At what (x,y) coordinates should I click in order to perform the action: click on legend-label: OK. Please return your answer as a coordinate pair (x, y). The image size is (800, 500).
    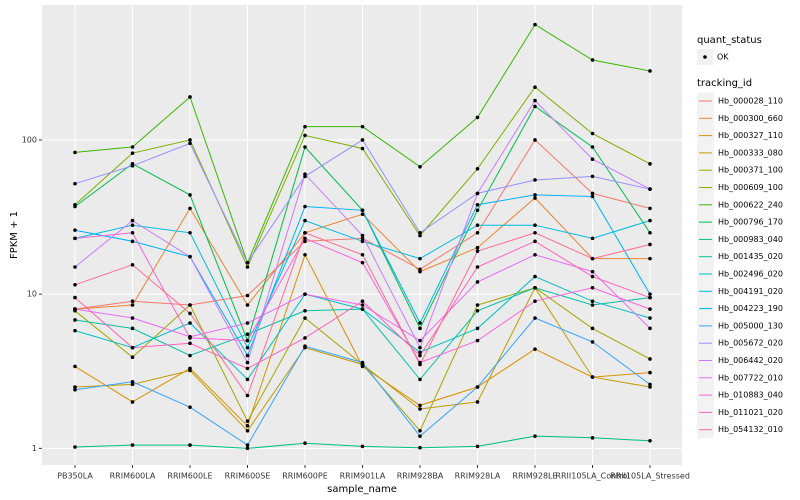
    Looking at the image, I should click on (723, 57).